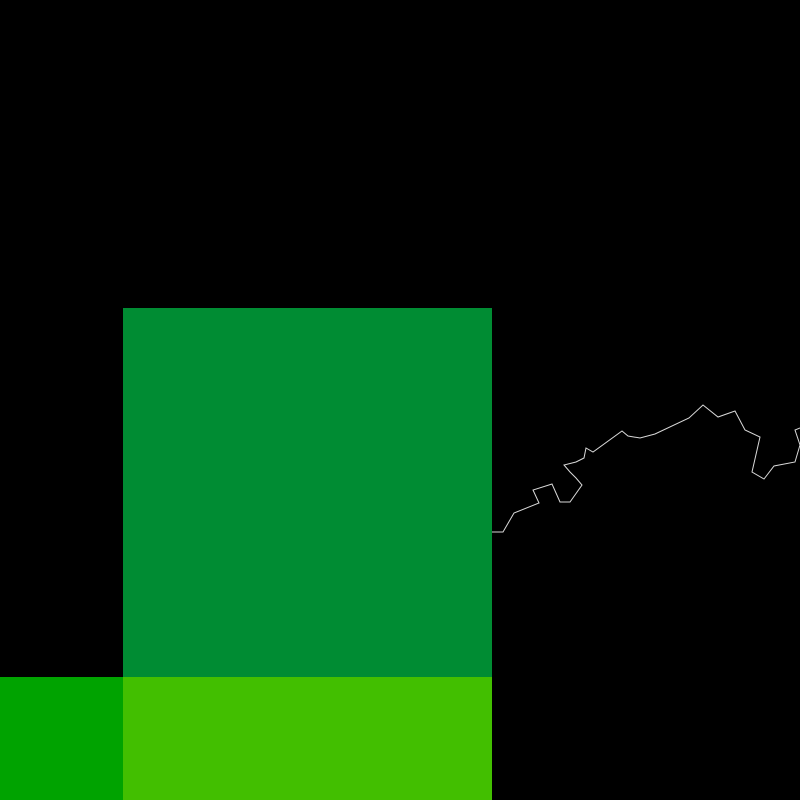 The height and width of the screenshot is (800, 800). Describe the element at coordinates (646, 468) in the screenshot. I see `map-boundary-line` at that location.